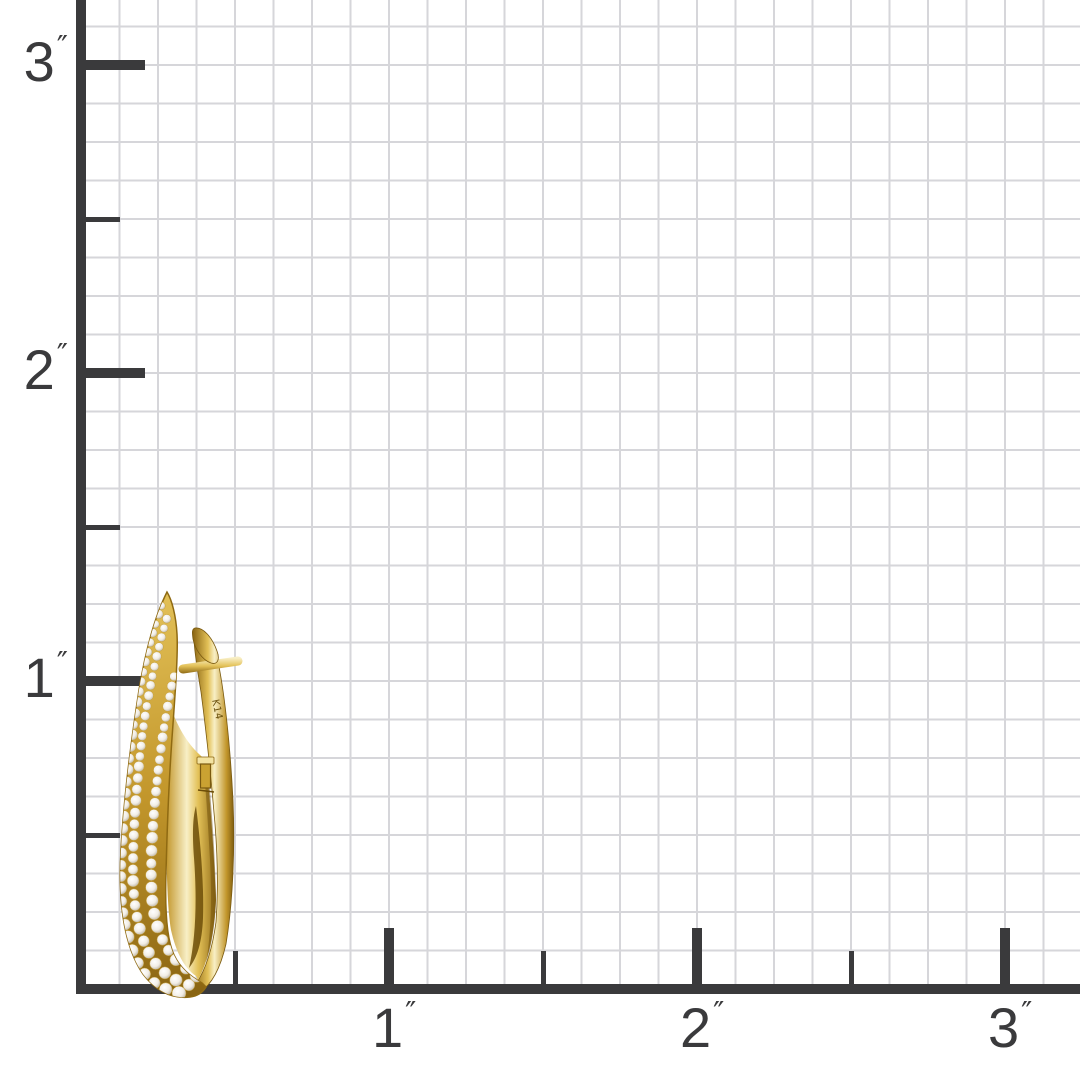 Image resolution: width=1080 pixels, height=1080 pixels. I want to click on bottom-ruler-axis, so click(578, 989).